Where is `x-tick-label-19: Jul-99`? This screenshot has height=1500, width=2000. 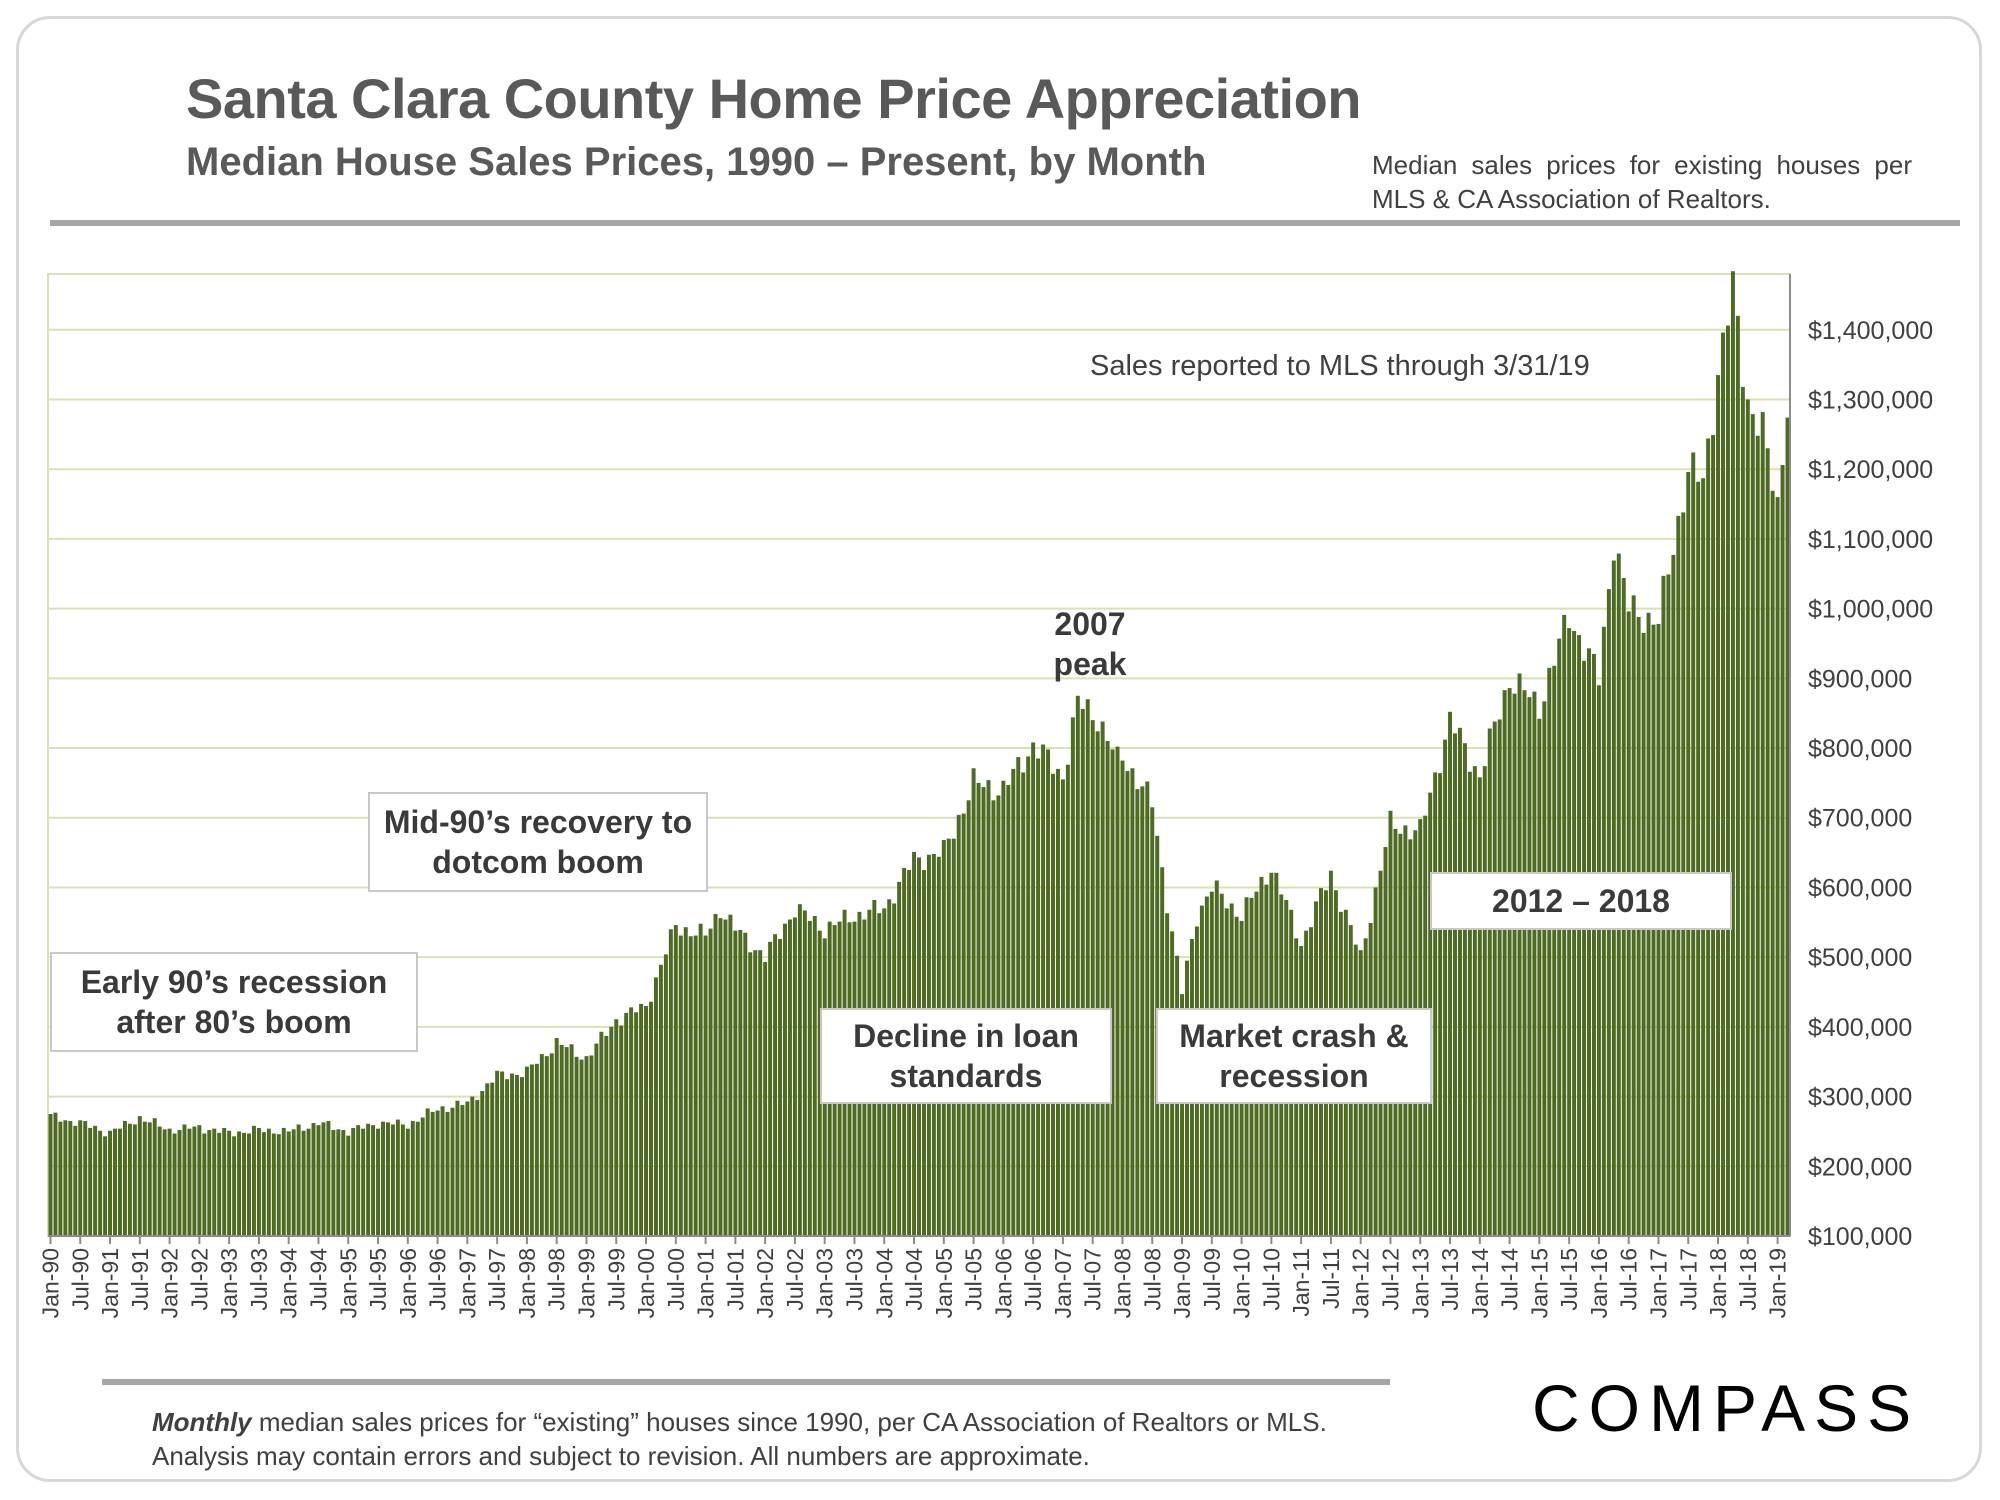 x-tick-label-19: Jul-99 is located at coordinates (616, 1279).